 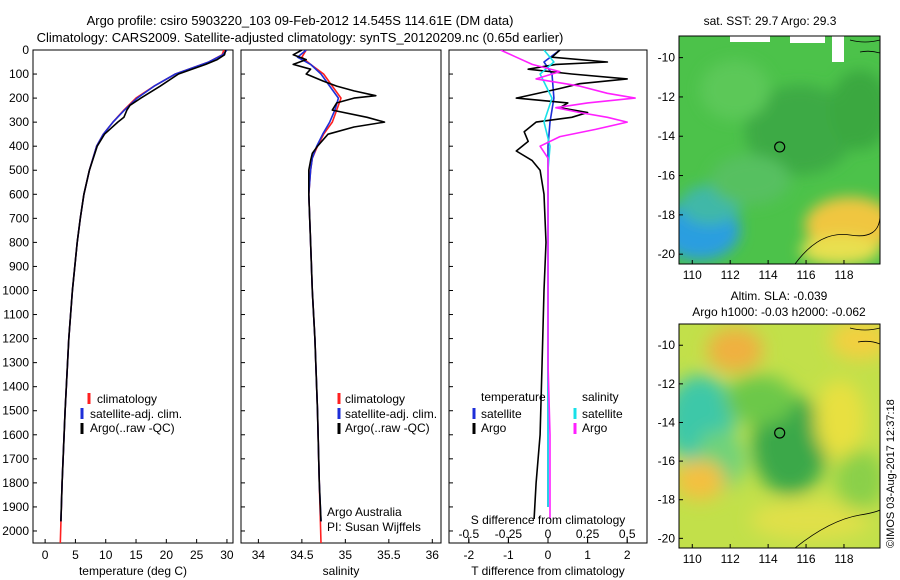 I want to click on x-tick-label: 1, so click(x=587, y=555).